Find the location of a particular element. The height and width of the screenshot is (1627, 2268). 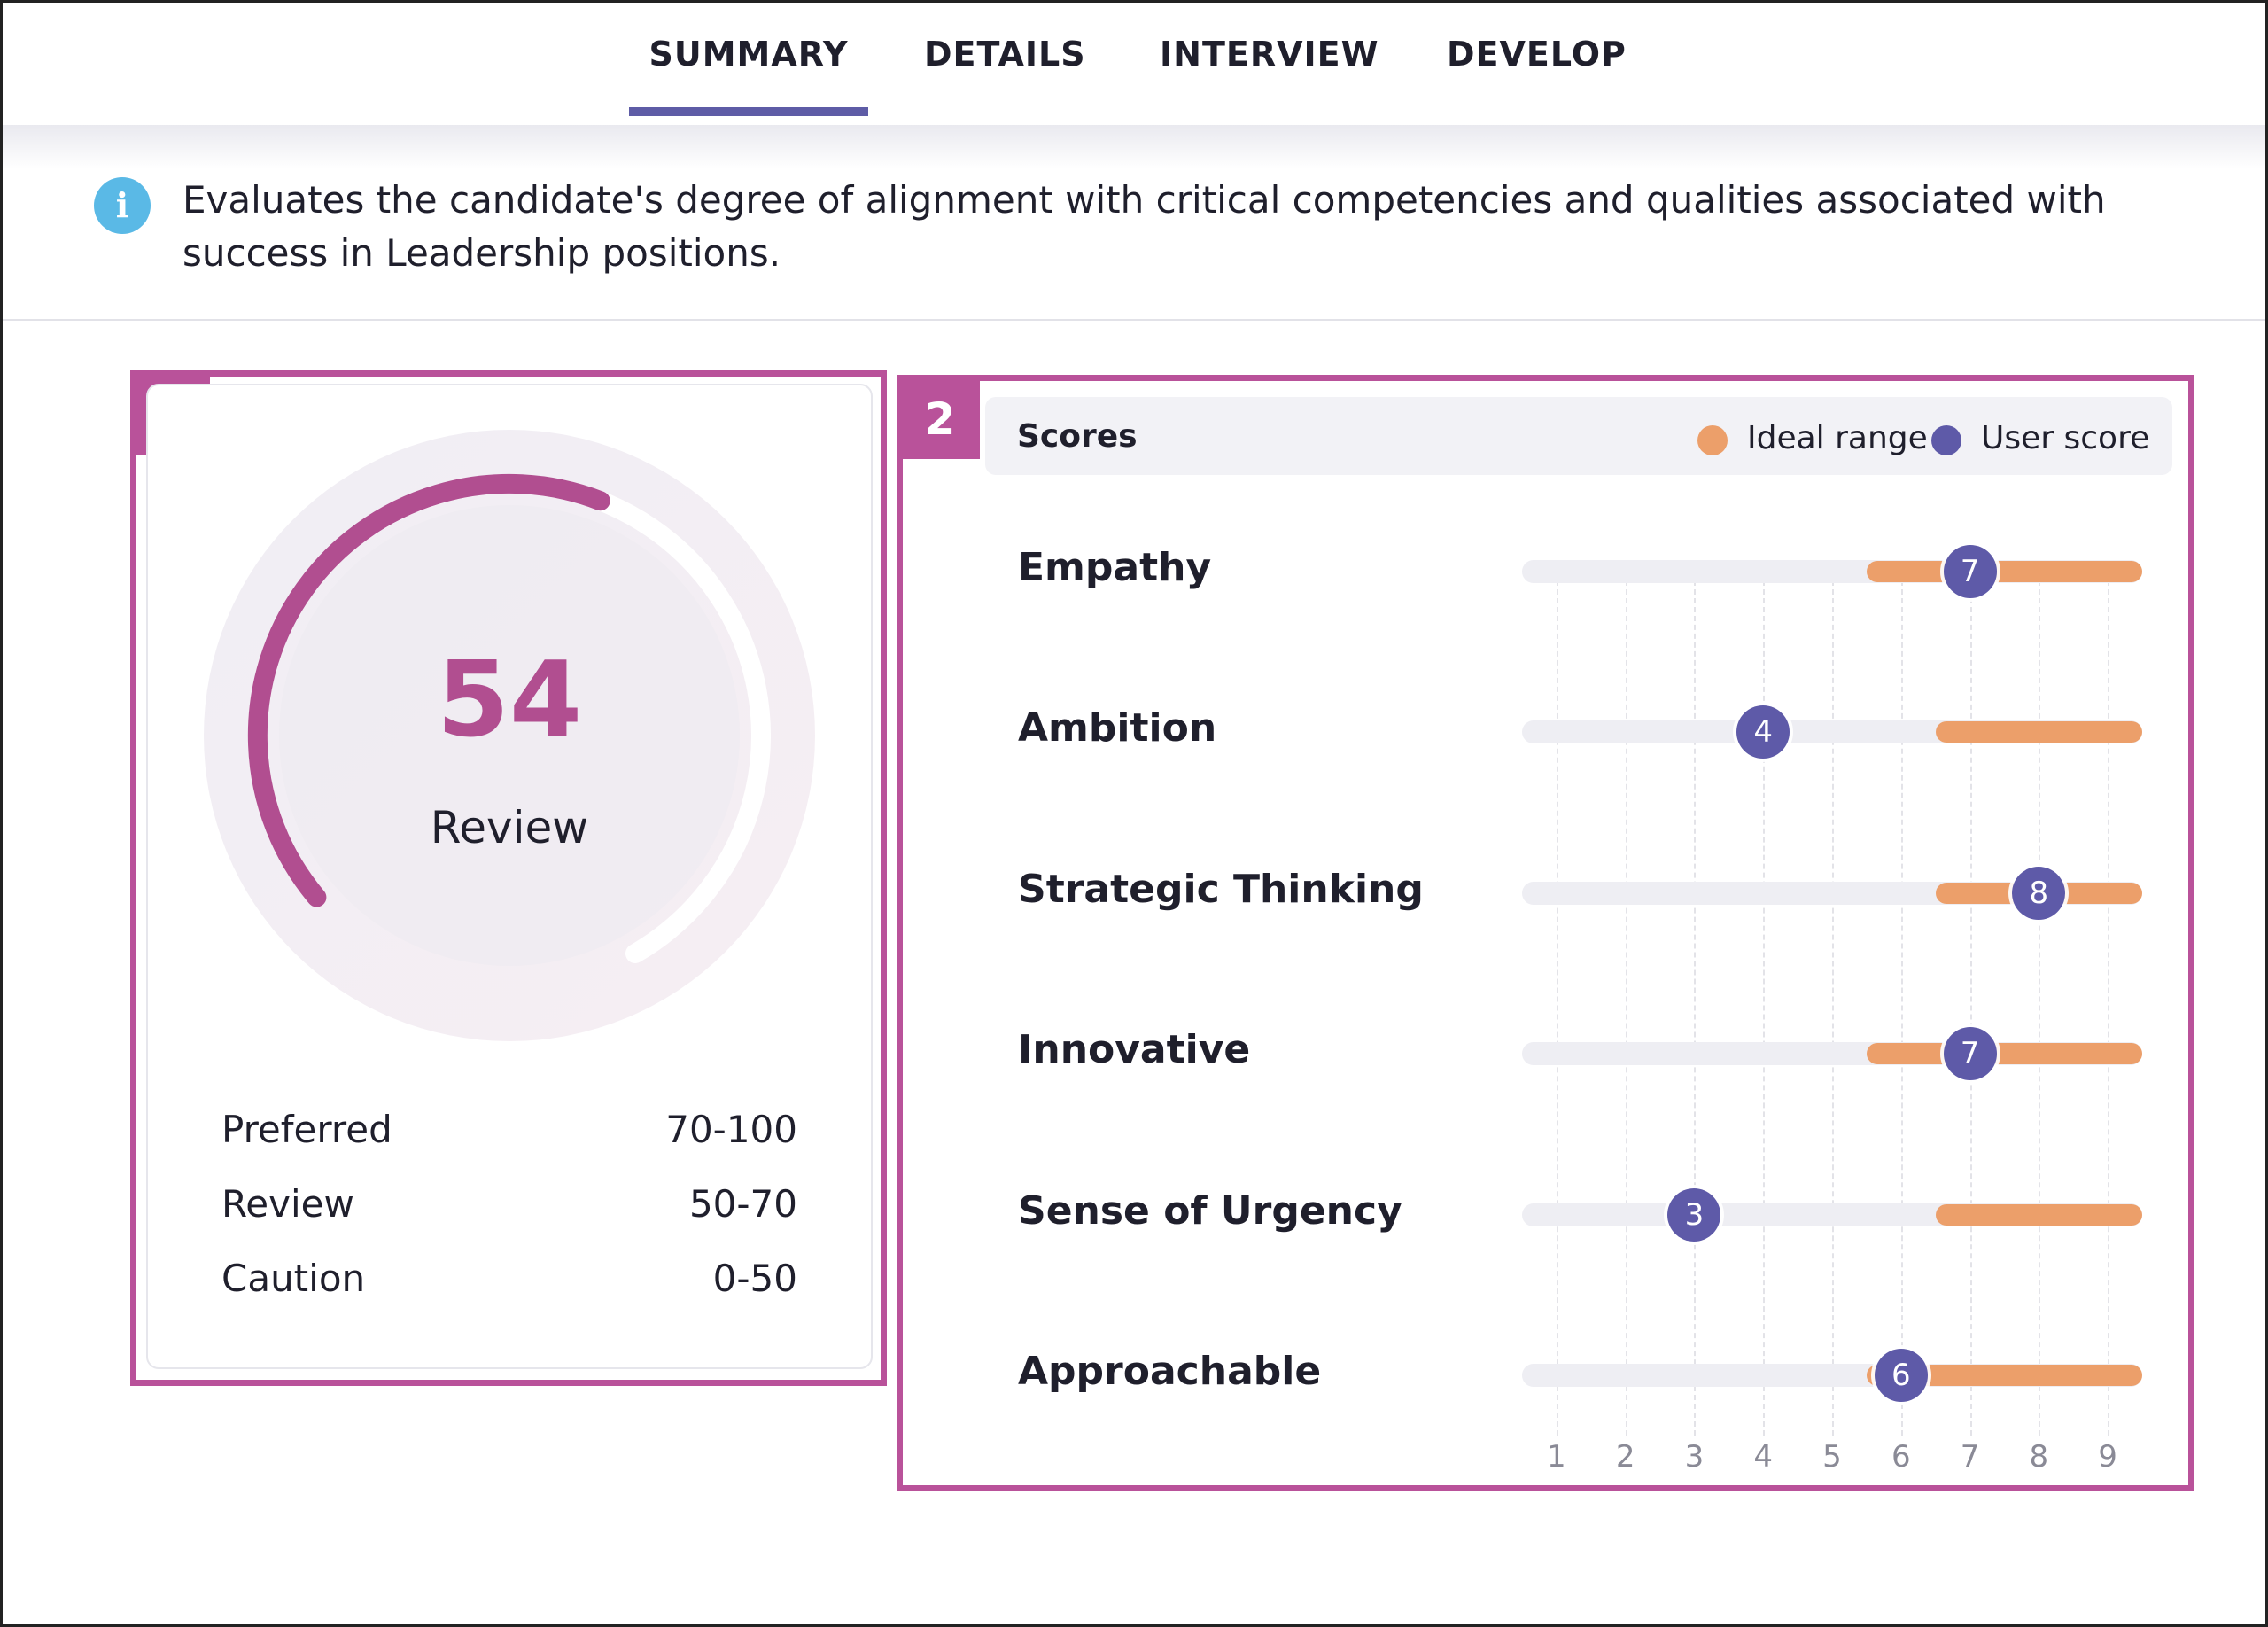

divider is located at coordinates (1134, 320).